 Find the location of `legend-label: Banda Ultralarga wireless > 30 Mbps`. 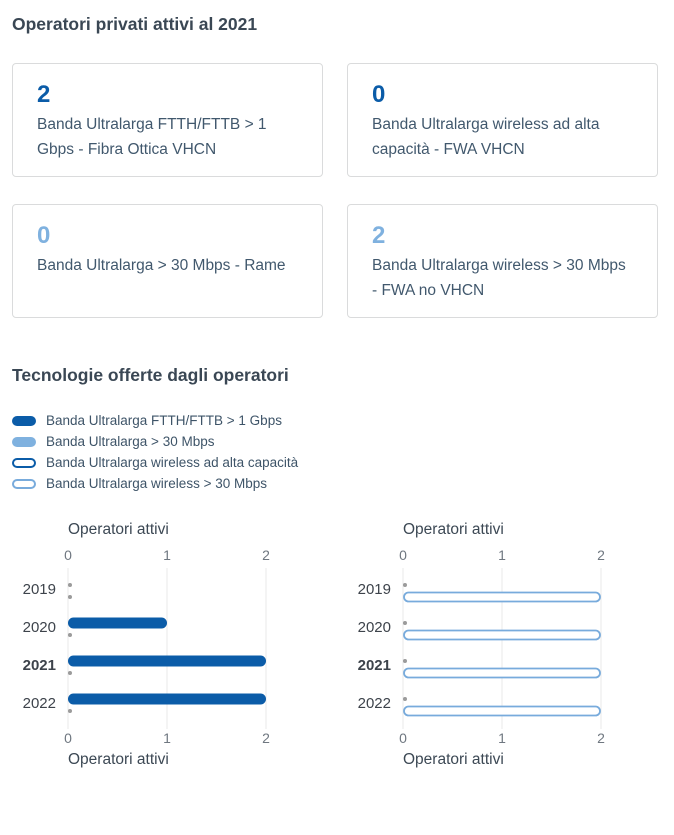

legend-label: Banda Ultralarga wireless > 30 Mbps is located at coordinates (156, 483).